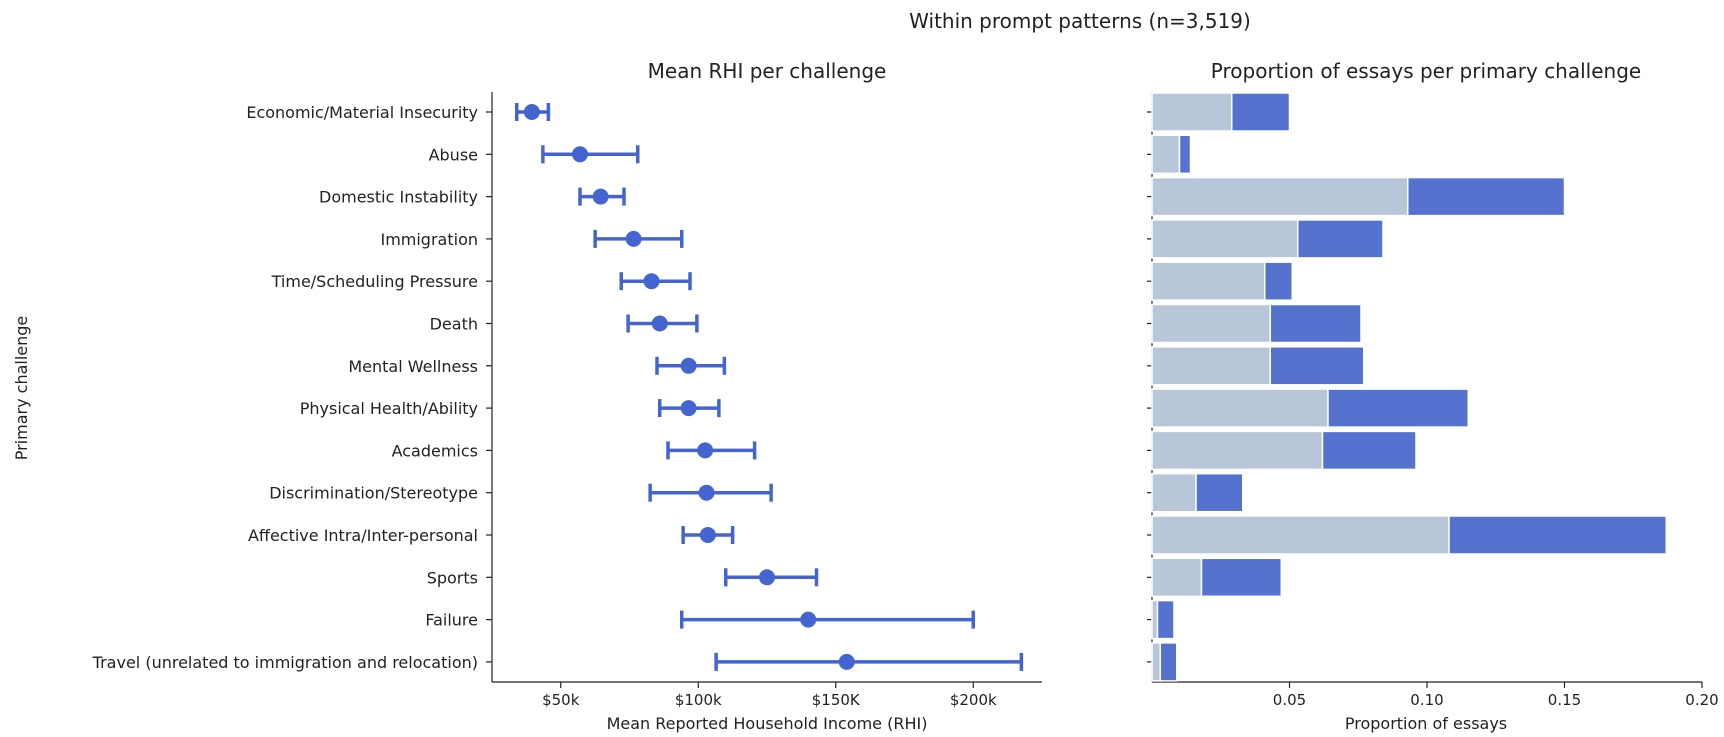 The image size is (1724, 737). What do you see at coordinates (451, 620) in the screenshot?
I see `left-y-tick-label: Failure` at bounding box center [451, 620].